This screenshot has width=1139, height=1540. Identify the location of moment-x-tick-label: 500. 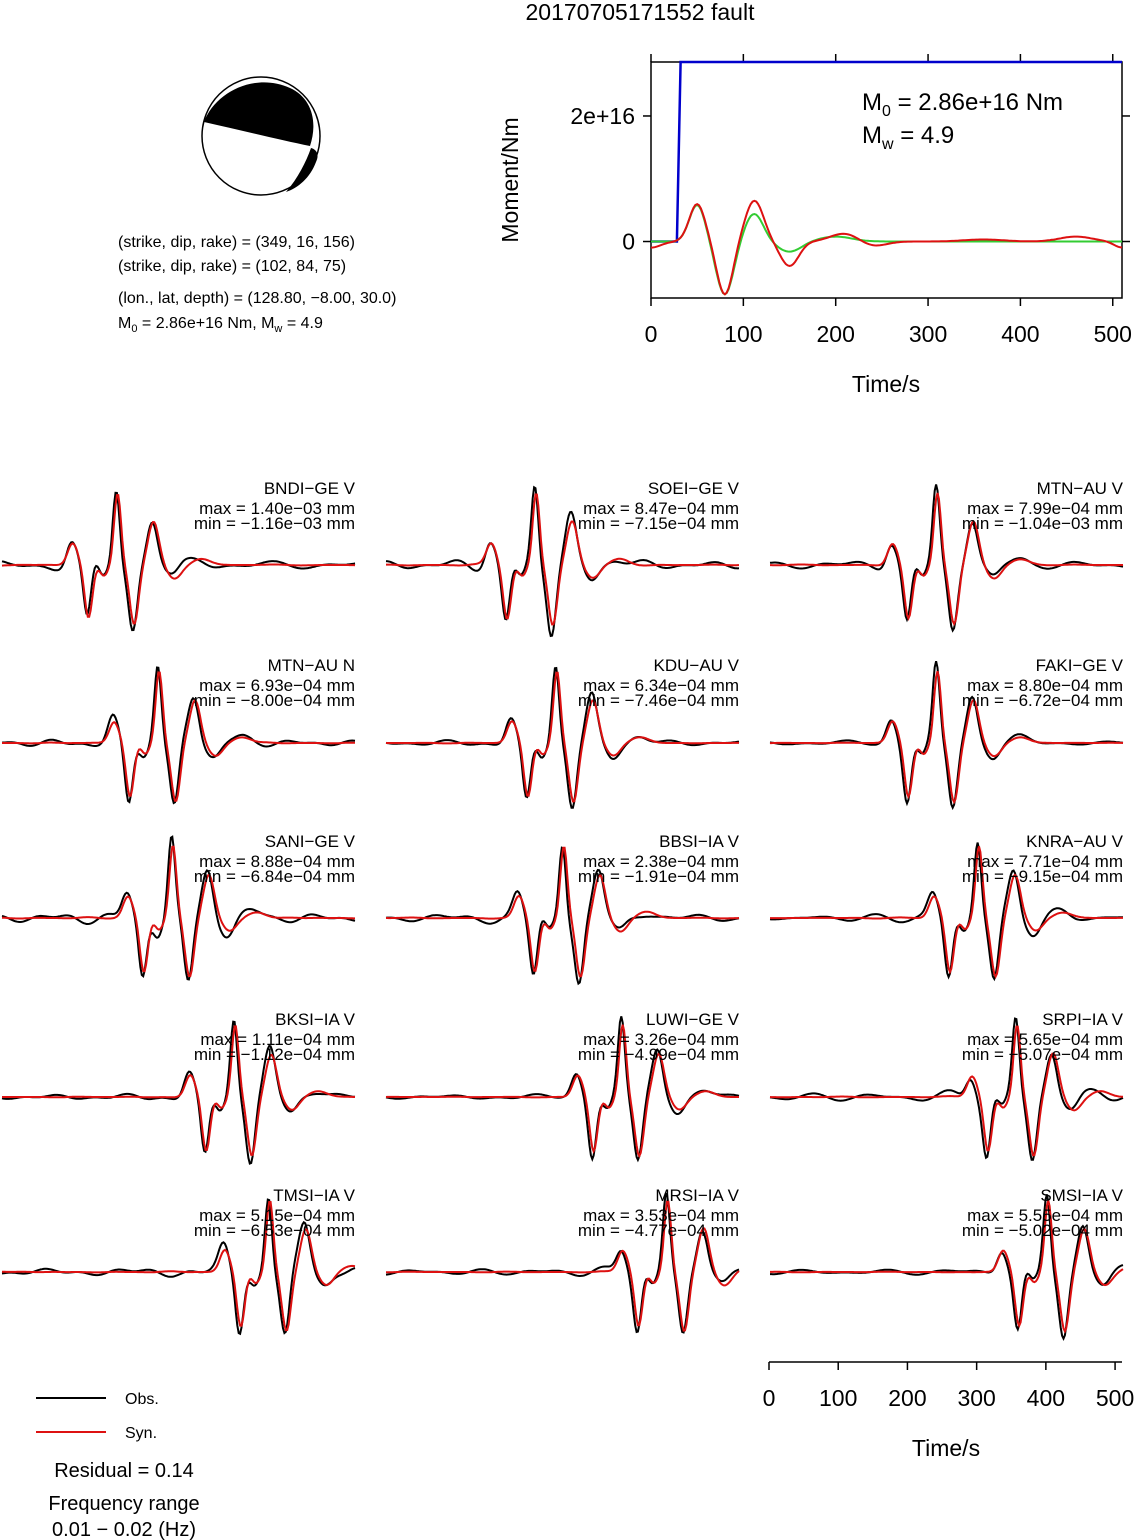
(1113, 334).